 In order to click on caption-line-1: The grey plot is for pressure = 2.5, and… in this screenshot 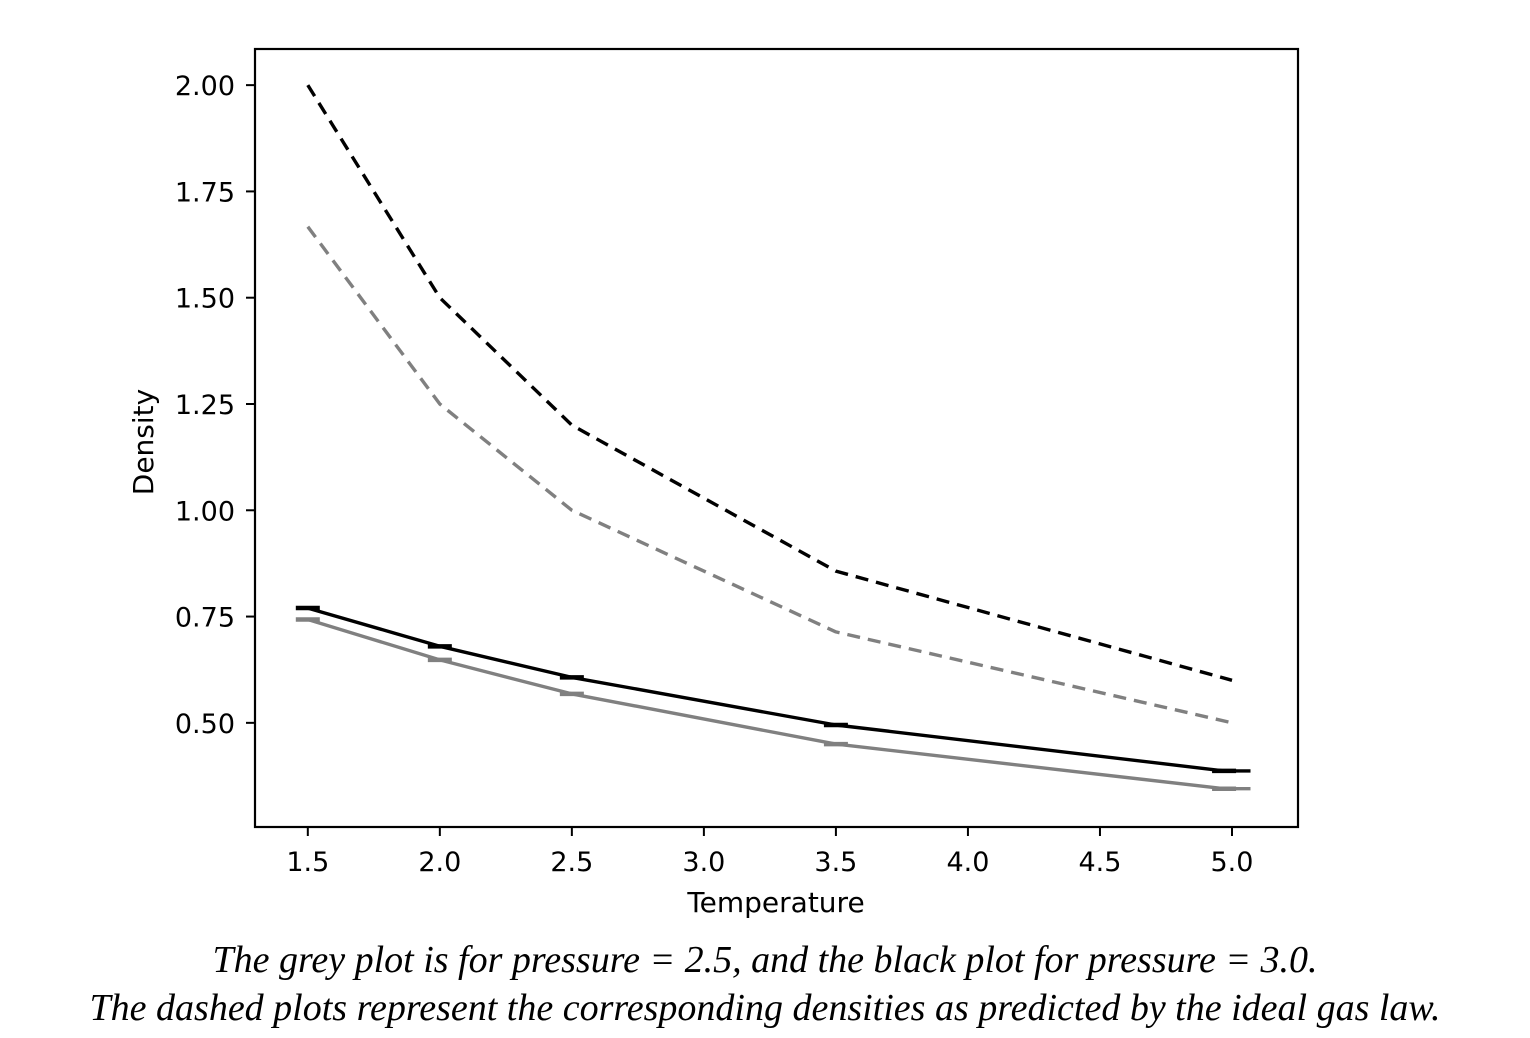, I will do `click(765, 960)`.